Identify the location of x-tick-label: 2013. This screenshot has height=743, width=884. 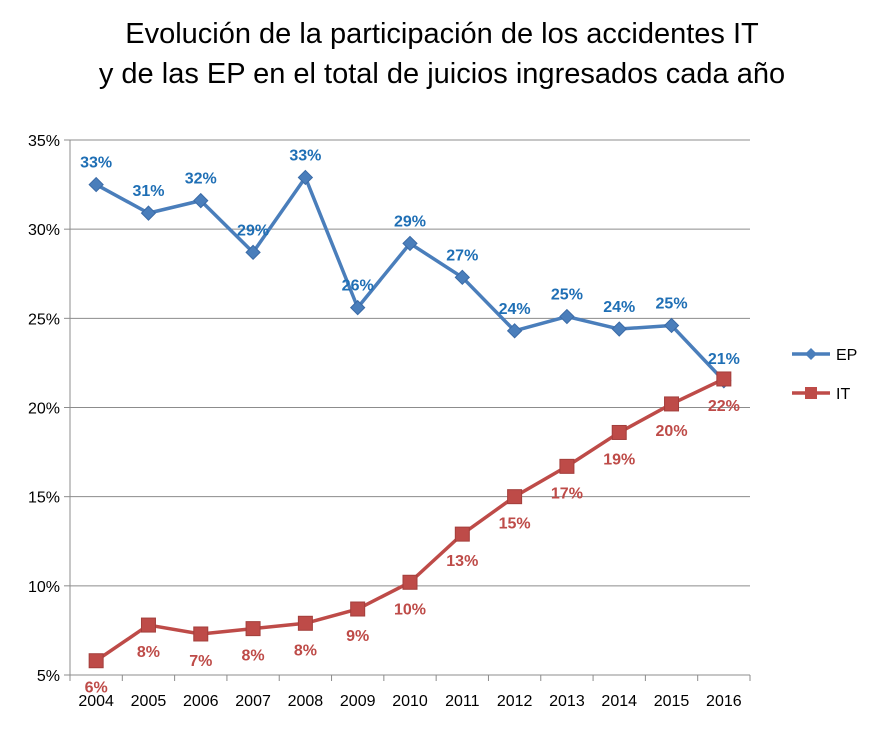
(567, 701).